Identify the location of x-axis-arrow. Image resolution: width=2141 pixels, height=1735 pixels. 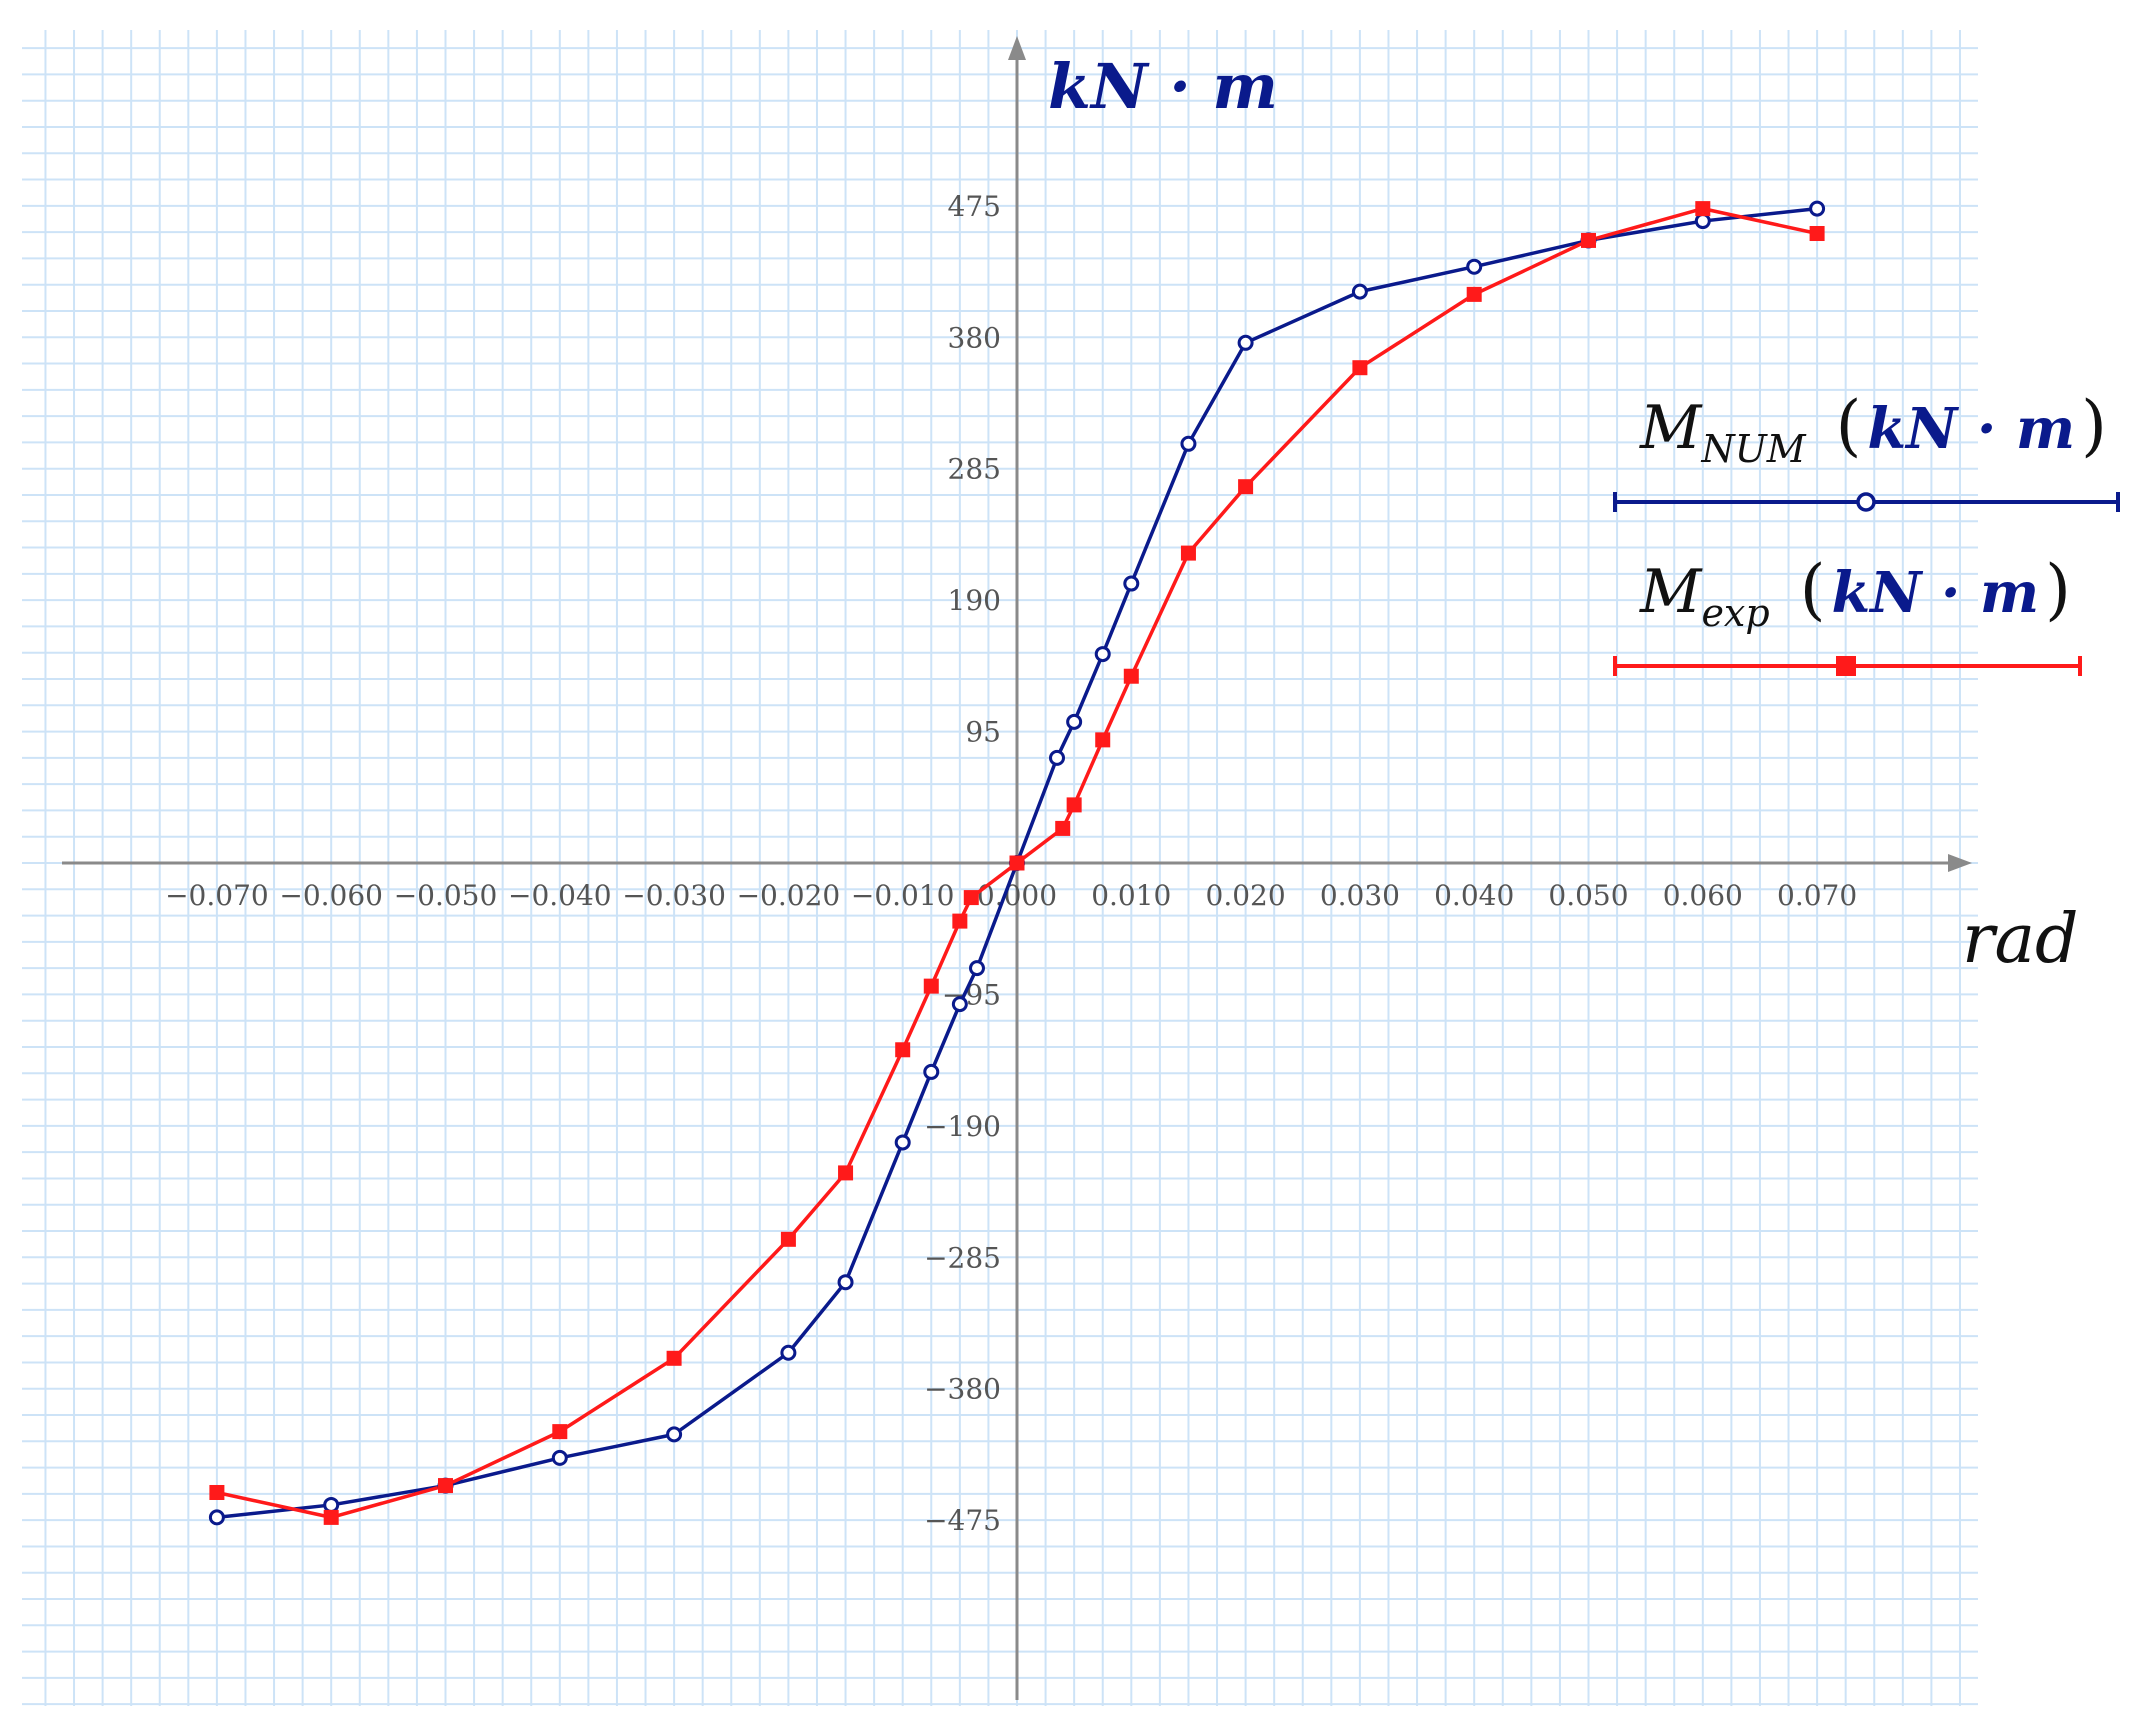
(1960, 863).